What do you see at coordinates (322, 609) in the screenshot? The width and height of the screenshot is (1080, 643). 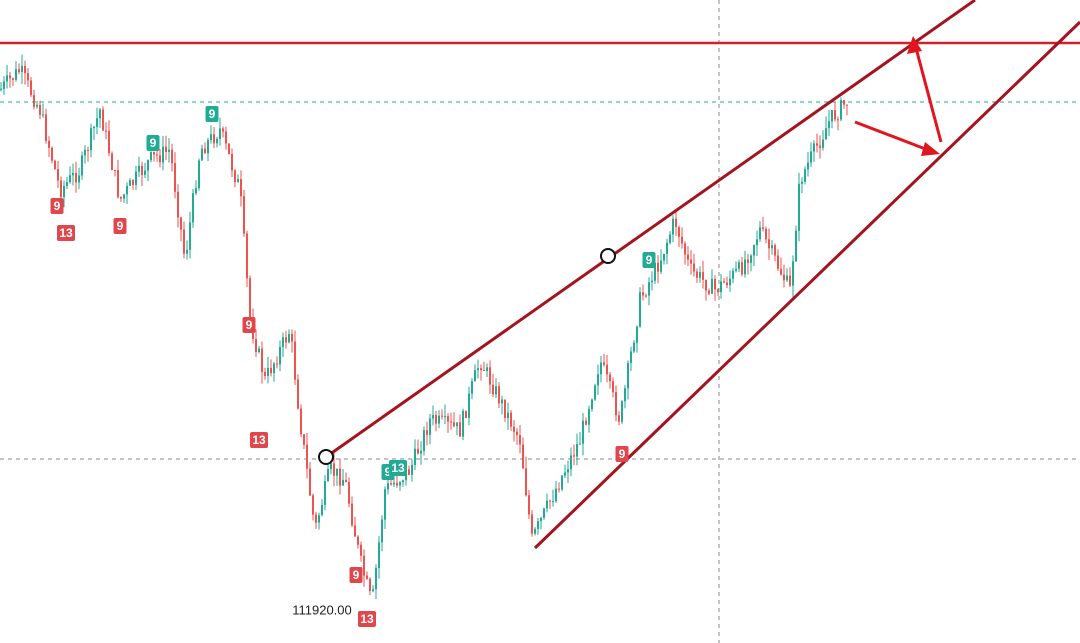 I see `price-label: 111920.00` at bounding box center [322, 609].